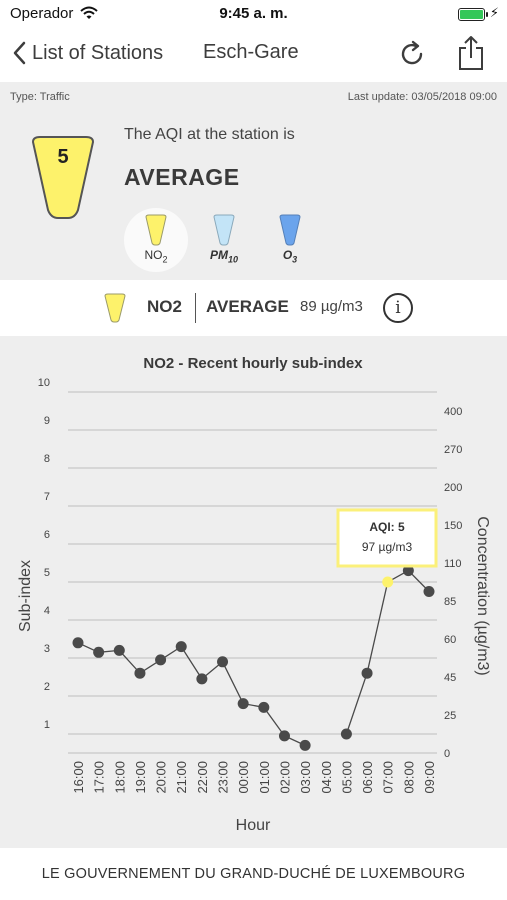 The image size is (507, 900). Describe the element at coordinates (140, 777) in the screenshot. I see `x-tick-label: 19:00` at that location.